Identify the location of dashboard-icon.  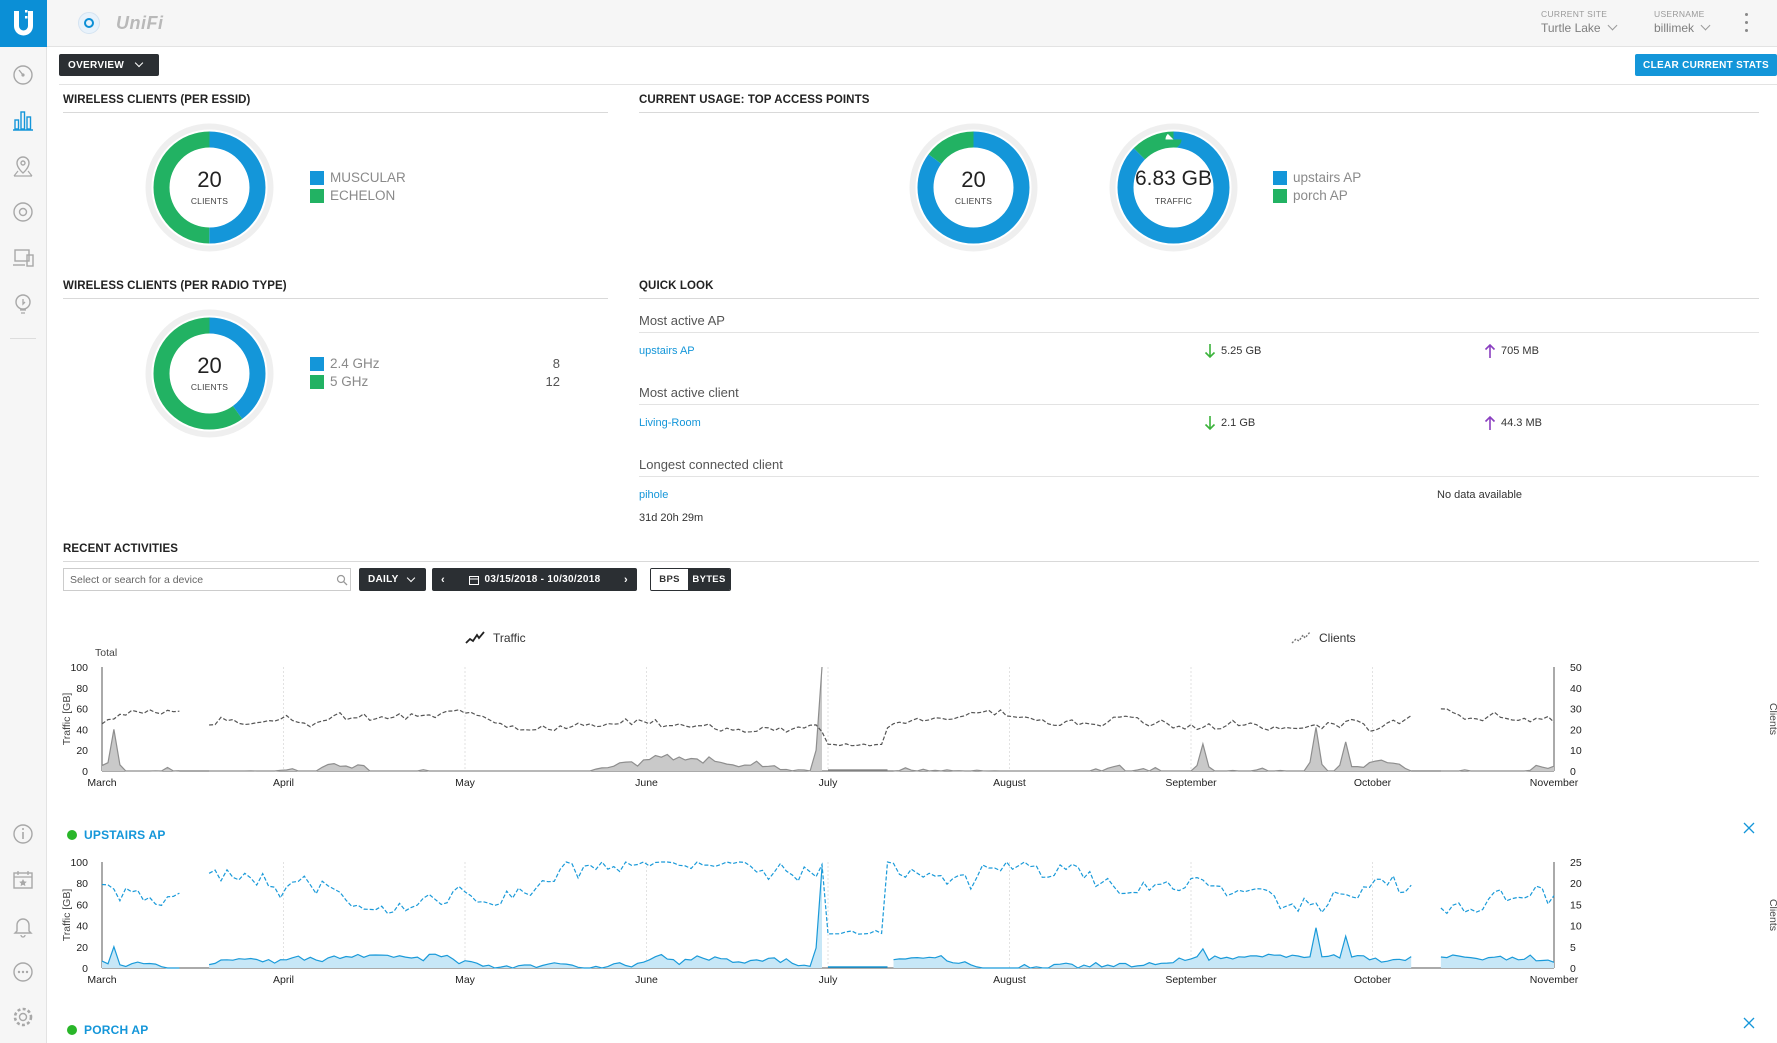
(23, 75).